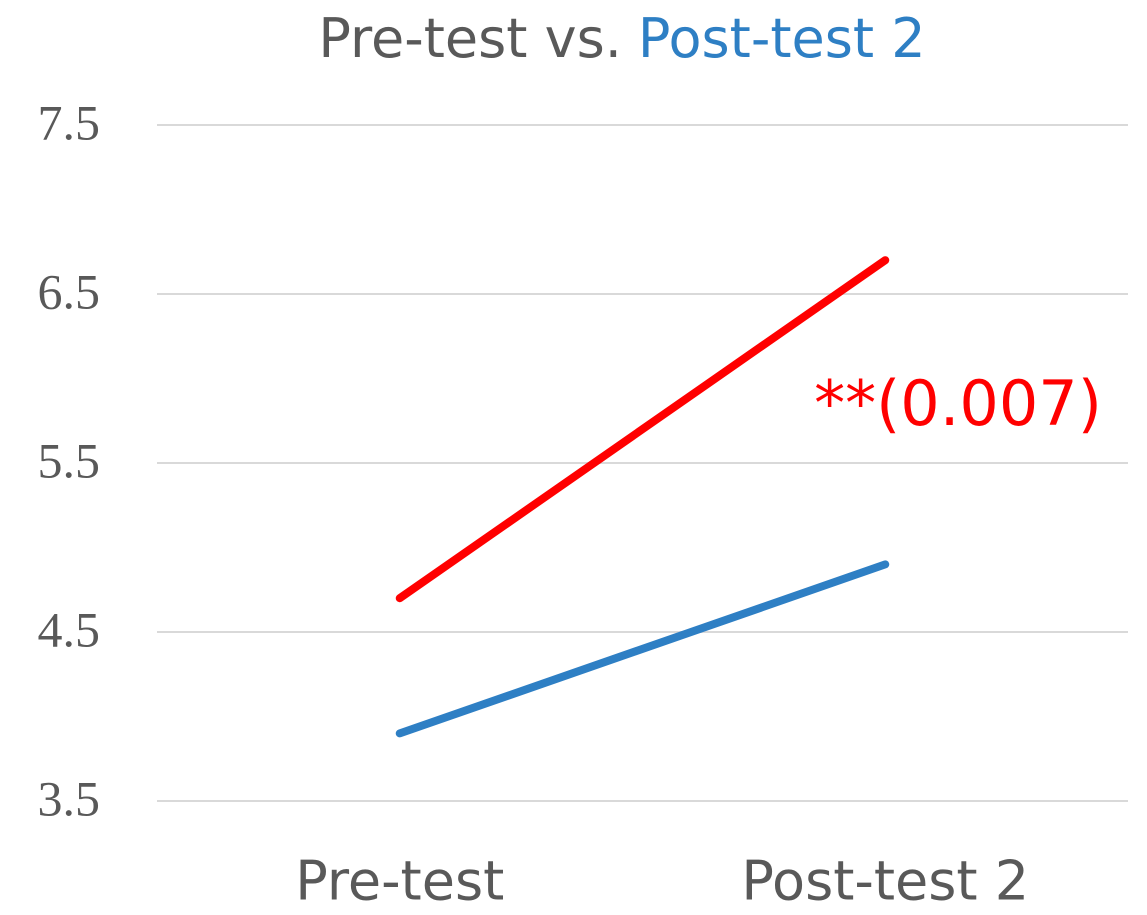 This screenshot has height=915, width=1147. Describe the element at coordinates (399, 881) in the screenshot. I see `x-tick-label: Pre-test` at that location.